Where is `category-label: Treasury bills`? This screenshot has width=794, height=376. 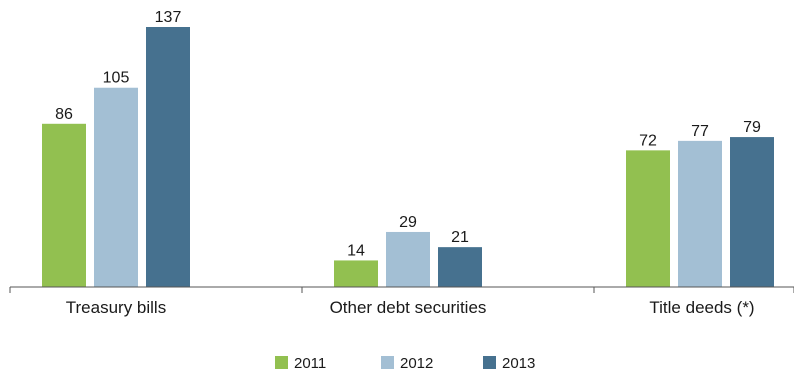 category-label: Treasury bills is located at coordinates (116, 307).